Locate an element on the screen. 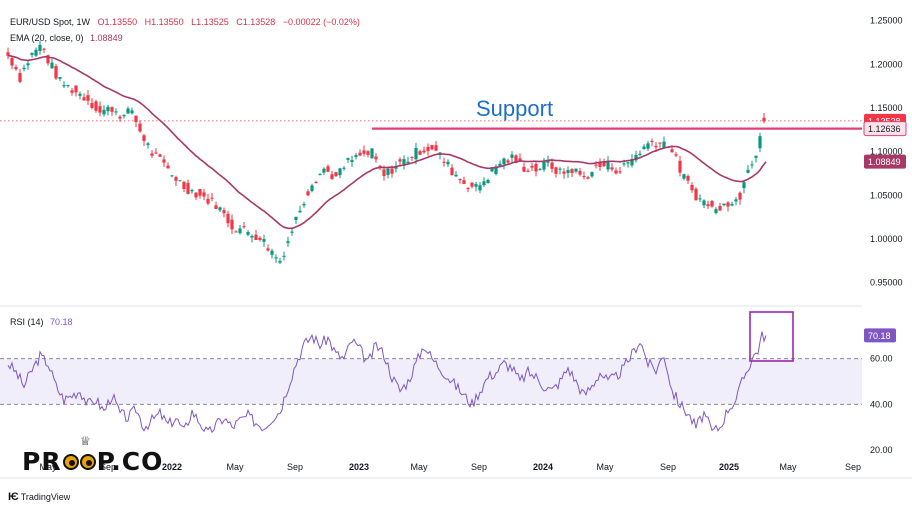 This screenshot has width=912, height=513. time-tick-label: 2022 is located at coordinates (172, 467).